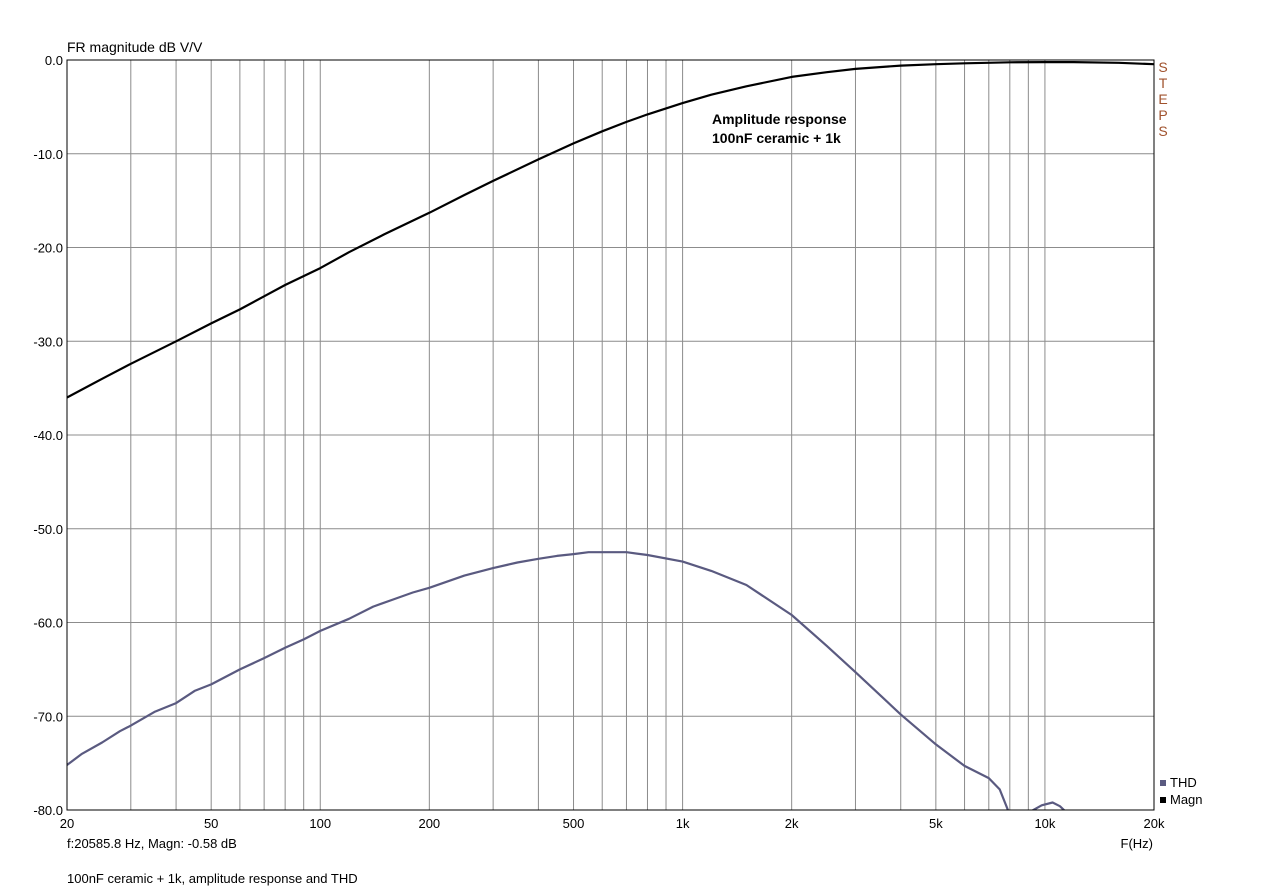  Describe the element at coordinates (48, 435) in the screenshot. I see `y-tick-label: -40.0` at that location.